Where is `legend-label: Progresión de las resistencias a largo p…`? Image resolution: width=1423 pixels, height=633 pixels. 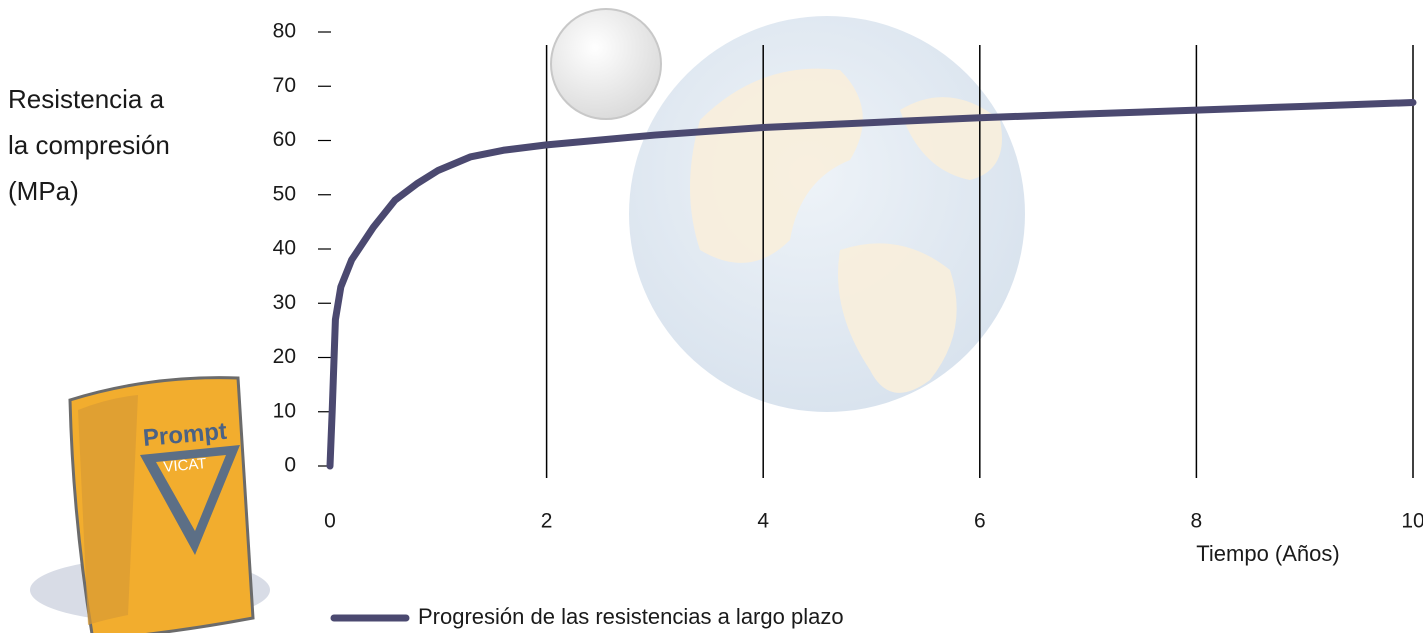 legend-label: Progresión de las resistencias a largo p… is located at coordinates (631, 616).